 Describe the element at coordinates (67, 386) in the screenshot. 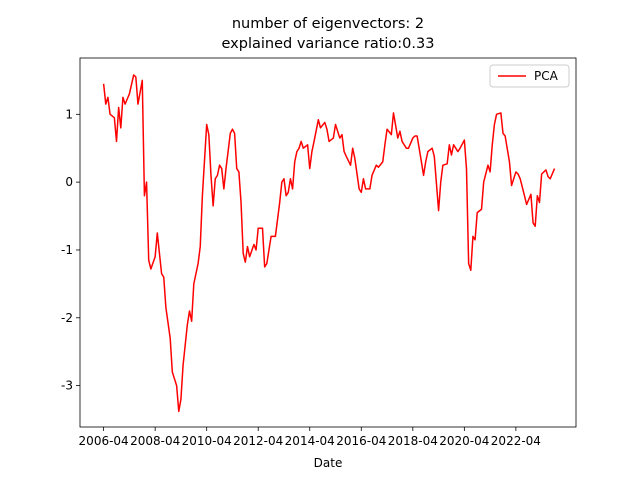

I see `y-tick-label: -3` at that location.